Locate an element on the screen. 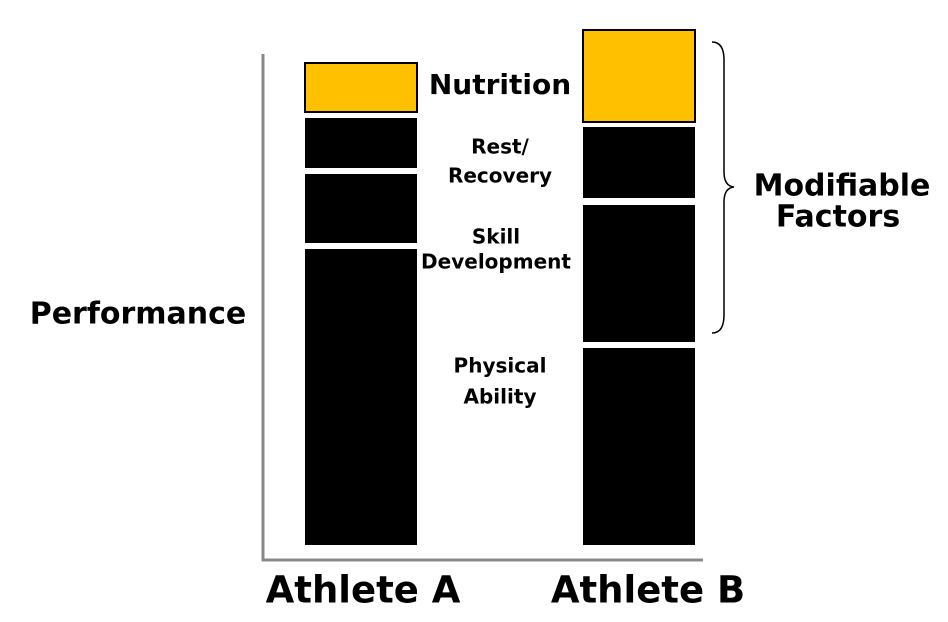  bar-athlete-b is located at coordinates (639, 287).